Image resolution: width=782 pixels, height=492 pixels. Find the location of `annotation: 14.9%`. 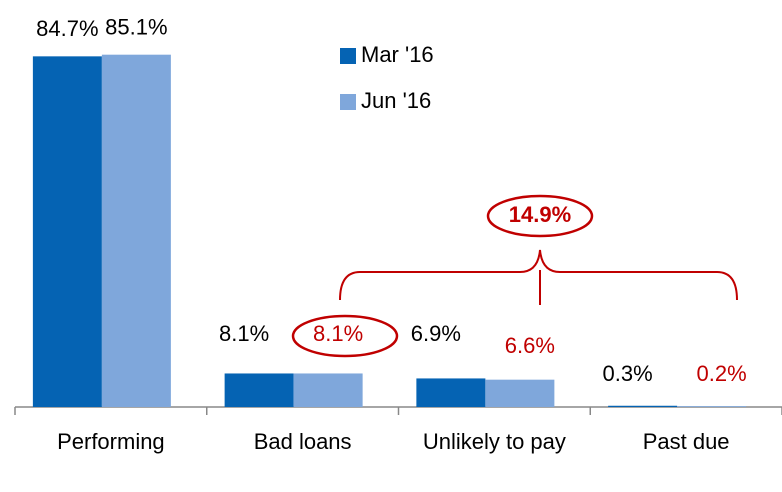

annotation: 14.9% is located at coordinates (540, 214).